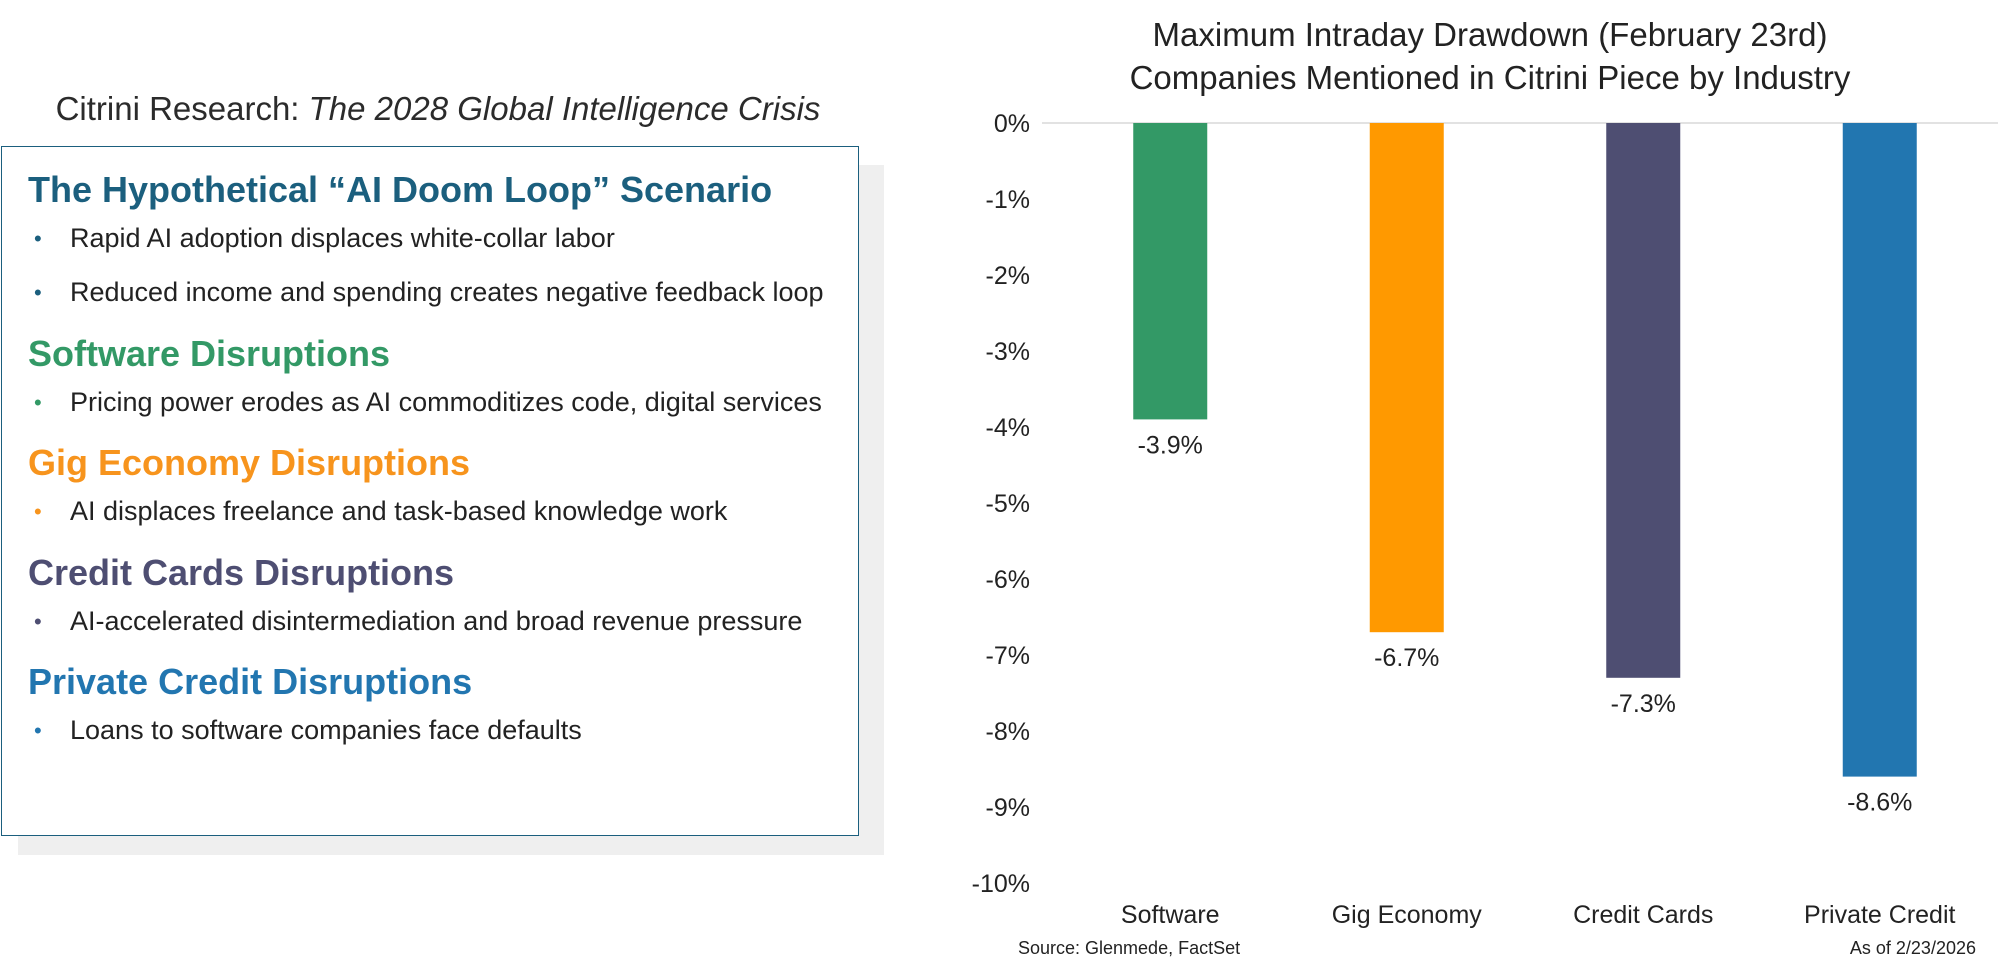 The height and width of the screenshot is (976, 2000). What do you see at coordinates (1008, 428) in the screenshot?
I see `y-tick-label: -4%` at bounding box center [1008, 428].